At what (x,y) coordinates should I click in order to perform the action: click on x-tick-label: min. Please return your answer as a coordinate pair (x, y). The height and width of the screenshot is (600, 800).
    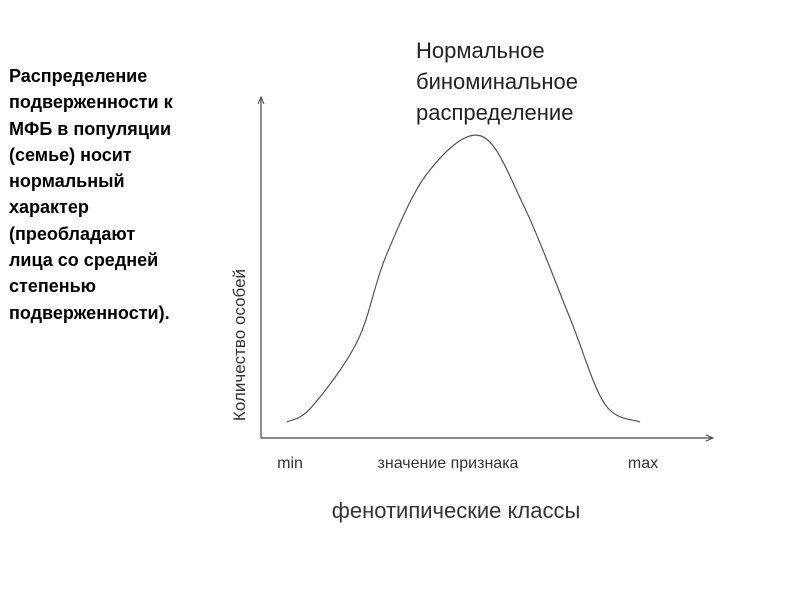
    Looking at the image, I should click on (290, 463).